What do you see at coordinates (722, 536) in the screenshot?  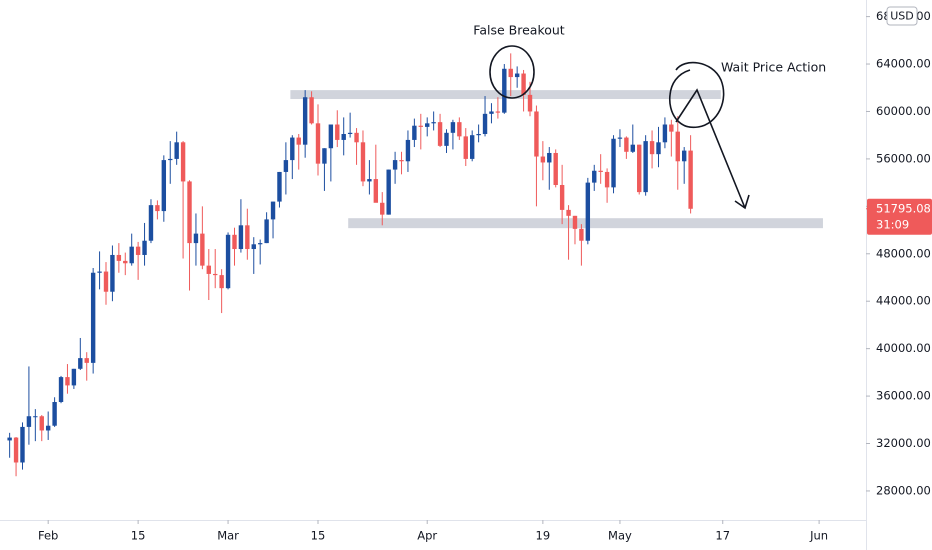 I see `x-tick-label: 17` at bounding box center [722, 536].